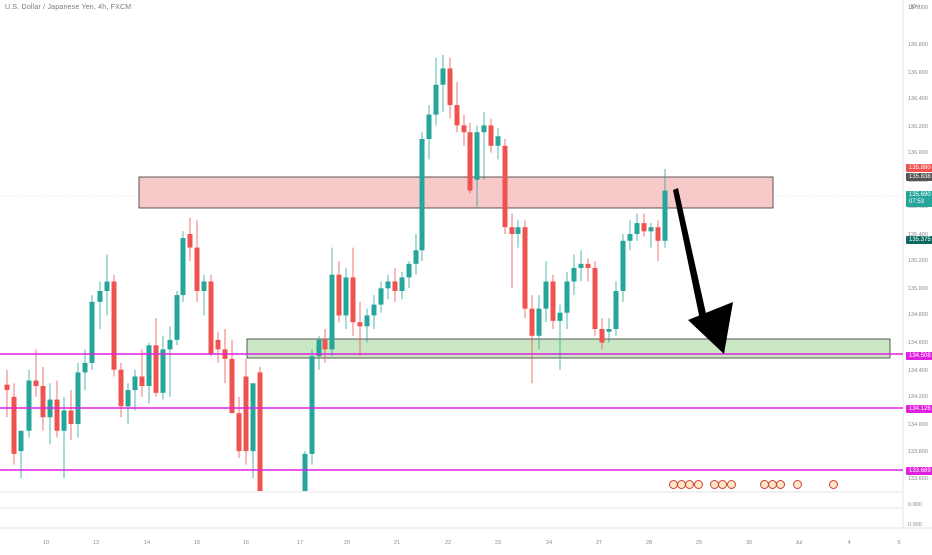  Describe the element at coordinates (919, 409) in the screenshot. I see `price-tag-magenta-2: 134.126` at that location.